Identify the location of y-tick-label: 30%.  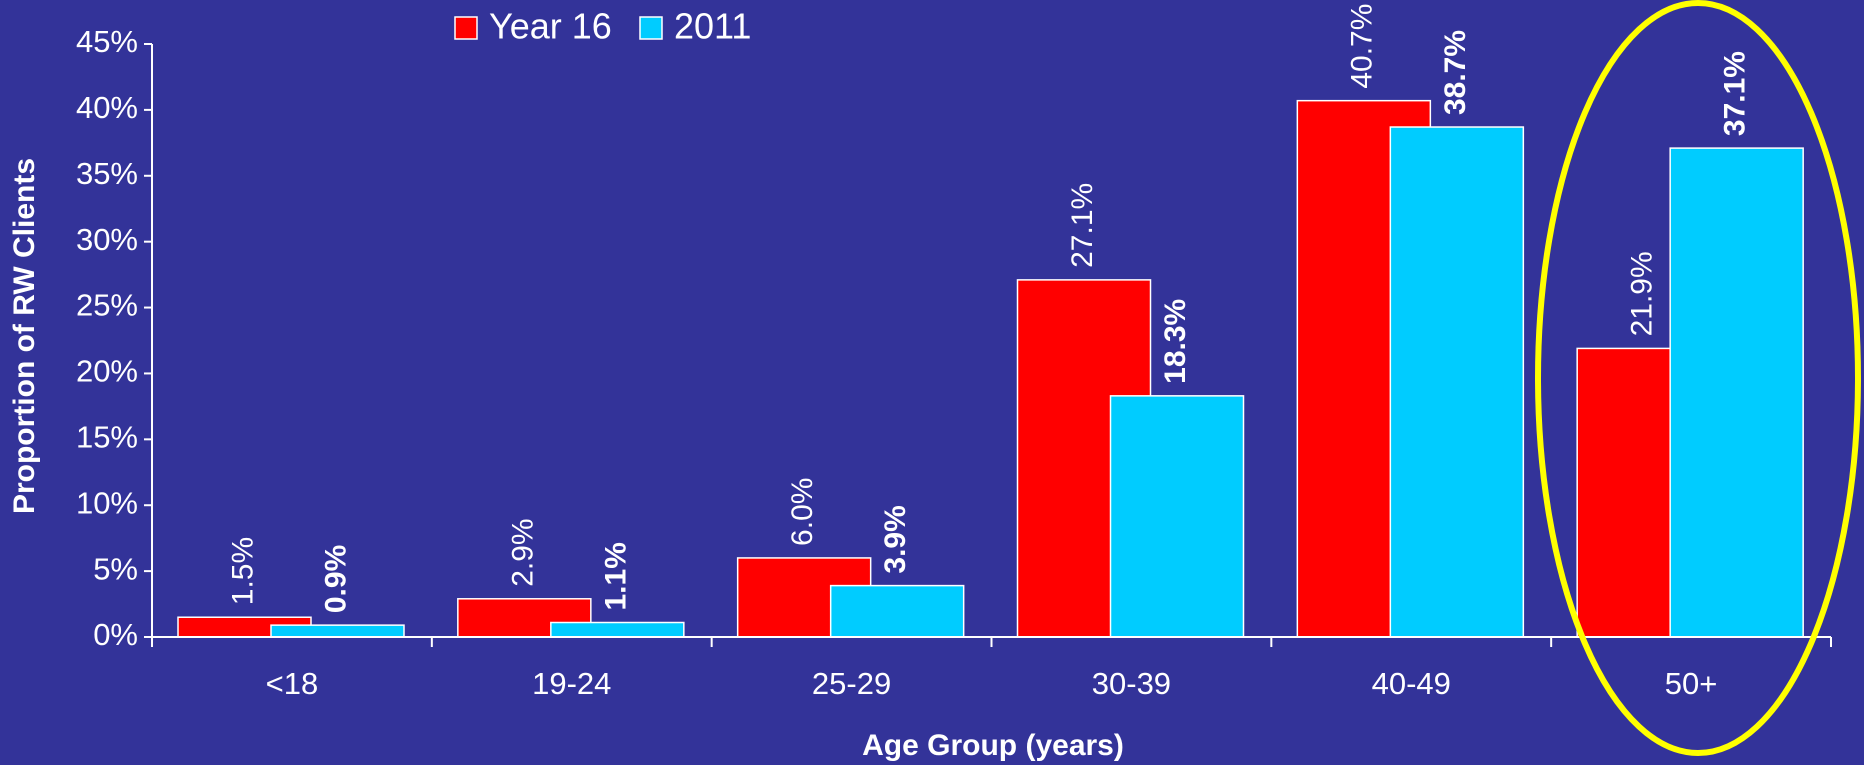
(107, 239).